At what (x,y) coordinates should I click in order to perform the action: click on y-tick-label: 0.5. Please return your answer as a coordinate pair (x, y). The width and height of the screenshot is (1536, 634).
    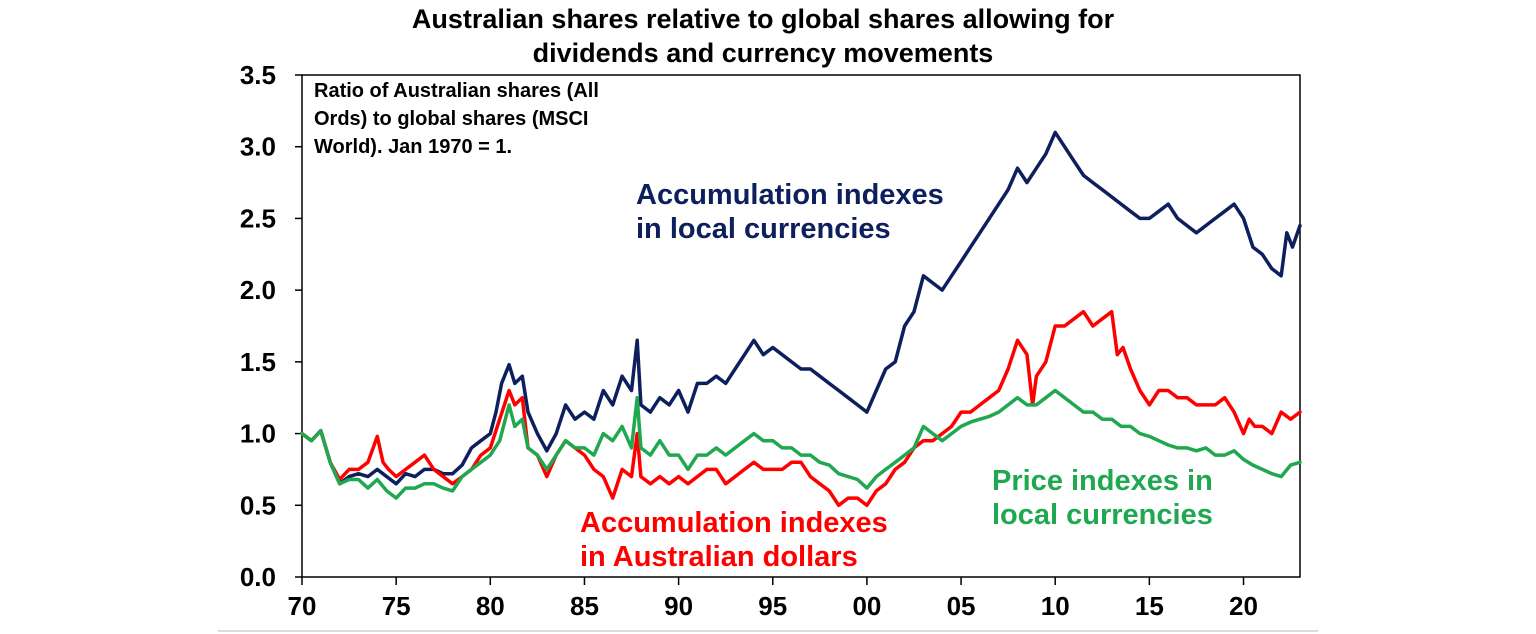
    Looking at the image, I should click on (258, 505).